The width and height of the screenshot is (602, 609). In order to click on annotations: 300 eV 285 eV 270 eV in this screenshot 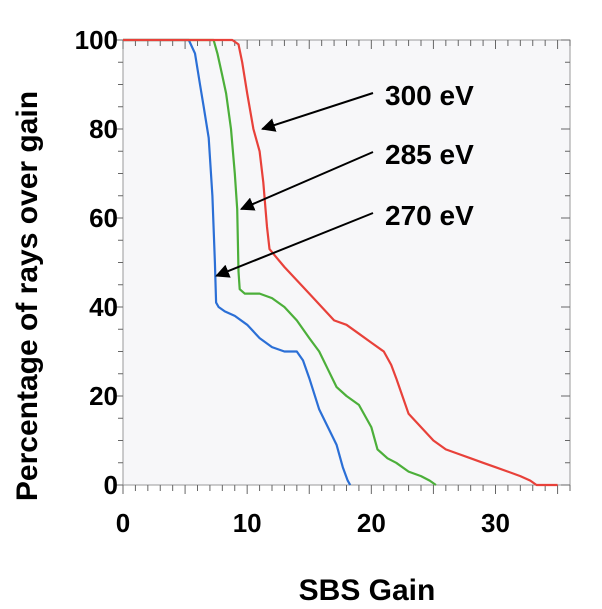, I will do `click(344, 179)`.